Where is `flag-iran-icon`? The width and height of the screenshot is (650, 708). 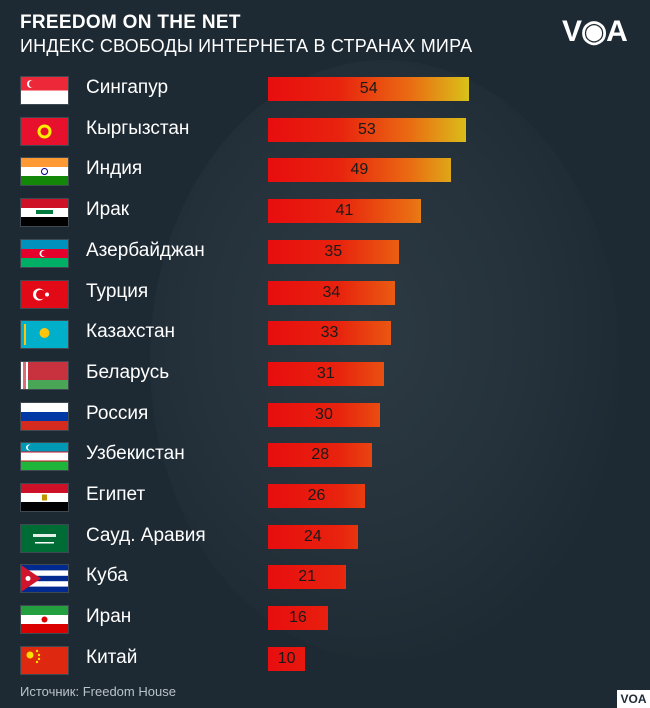
flag-iran-icon is located at coordinates (44, 620).